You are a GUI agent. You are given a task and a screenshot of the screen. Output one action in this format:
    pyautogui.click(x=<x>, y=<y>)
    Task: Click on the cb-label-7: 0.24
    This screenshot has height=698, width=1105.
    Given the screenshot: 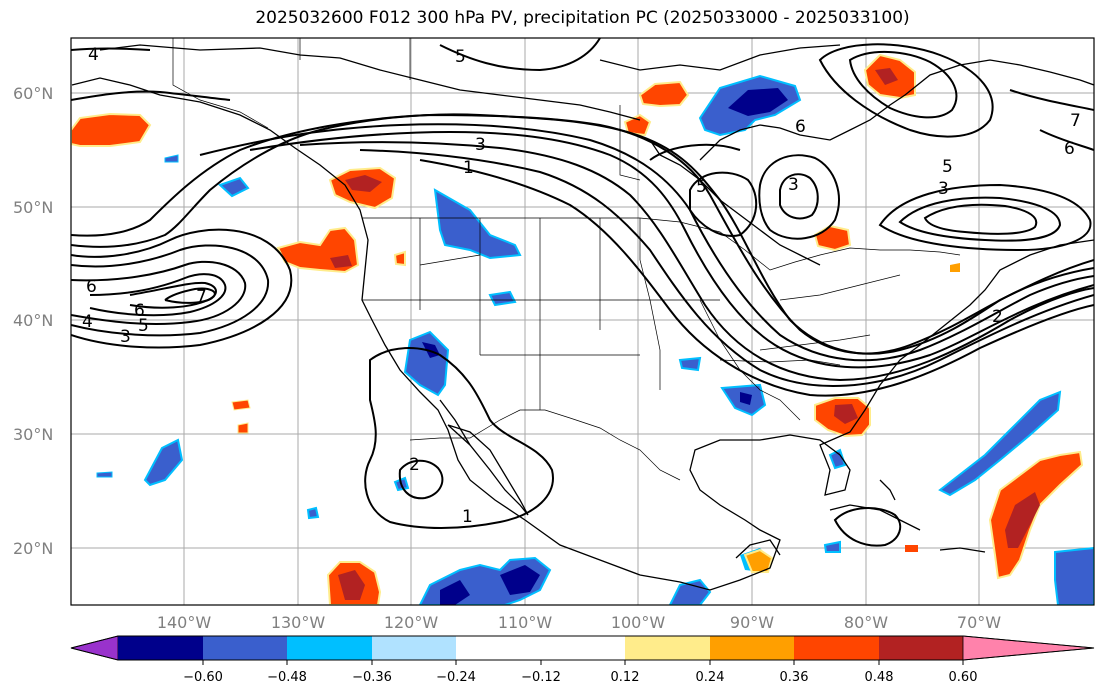 What is the action you would take?
    pyautogui.click(x=710, y=677)
    